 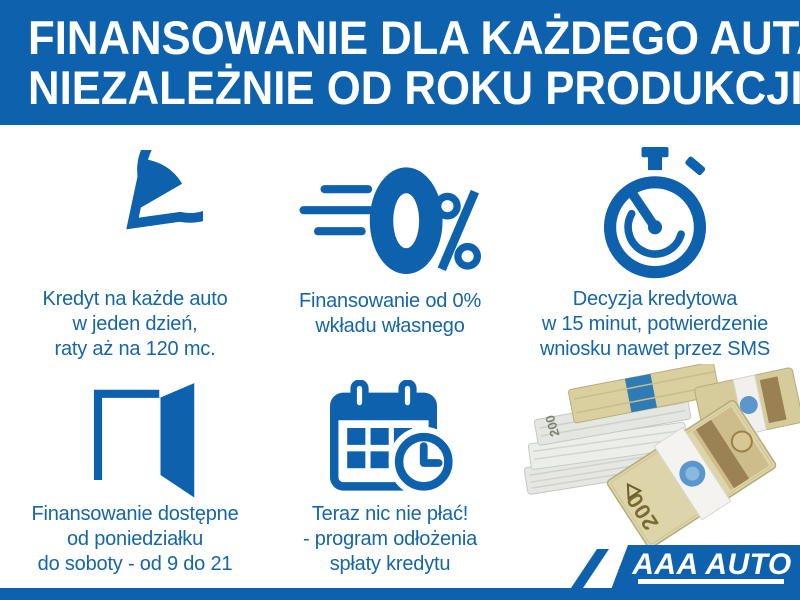 I want to click on headline-line-1: FINANSOWANIE DLA KAŻDEGO AUTA, so click(x=414, y=37).